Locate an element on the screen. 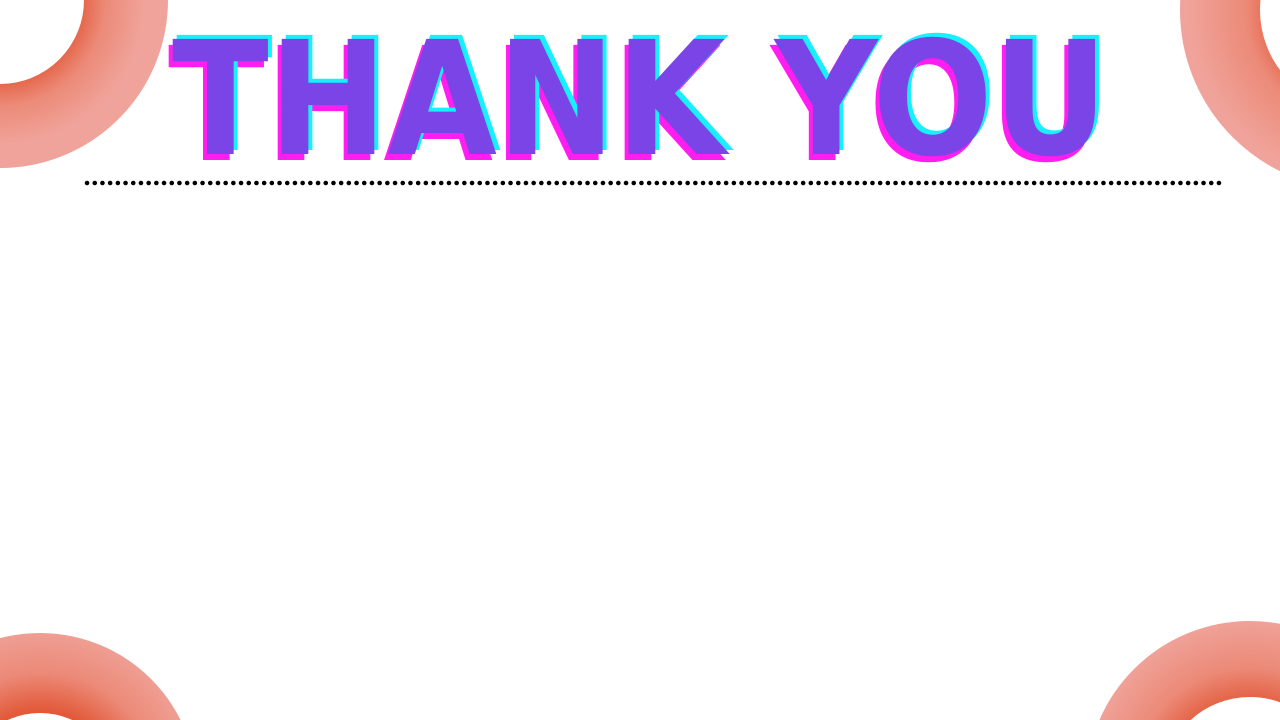  corner-ring-bottom-right is located at coordinates (1189, 670).